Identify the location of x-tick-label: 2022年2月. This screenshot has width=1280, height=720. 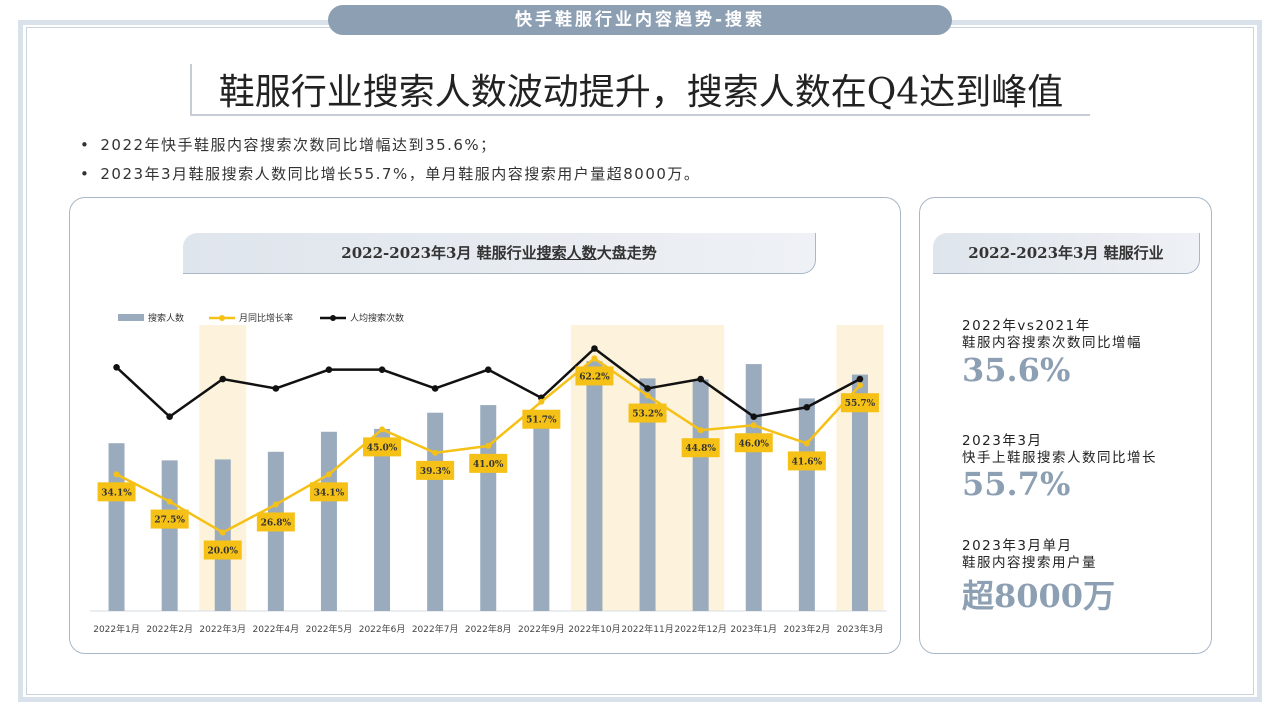
(169, 629).